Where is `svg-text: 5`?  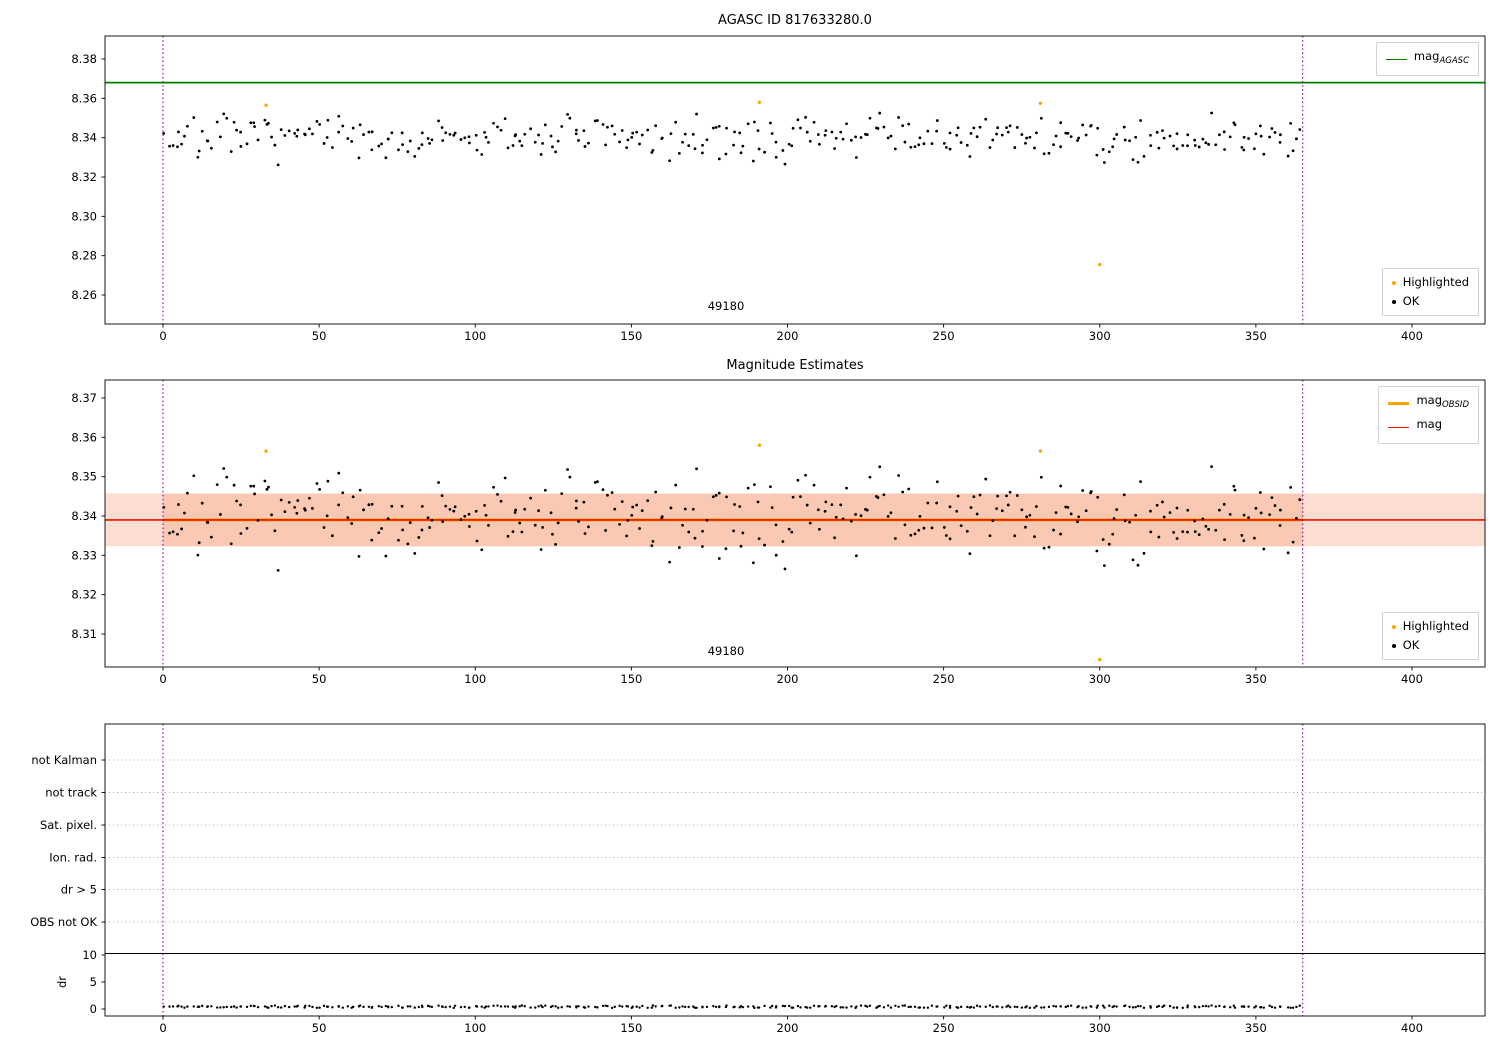 svg-text: 5 is located at coordinates (93, 982).